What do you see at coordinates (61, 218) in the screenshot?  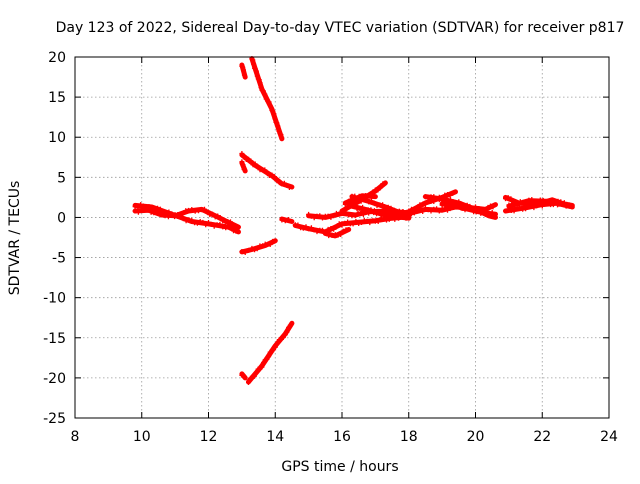 I see `y-tick-label: 0` at bounding box center [61, 218].